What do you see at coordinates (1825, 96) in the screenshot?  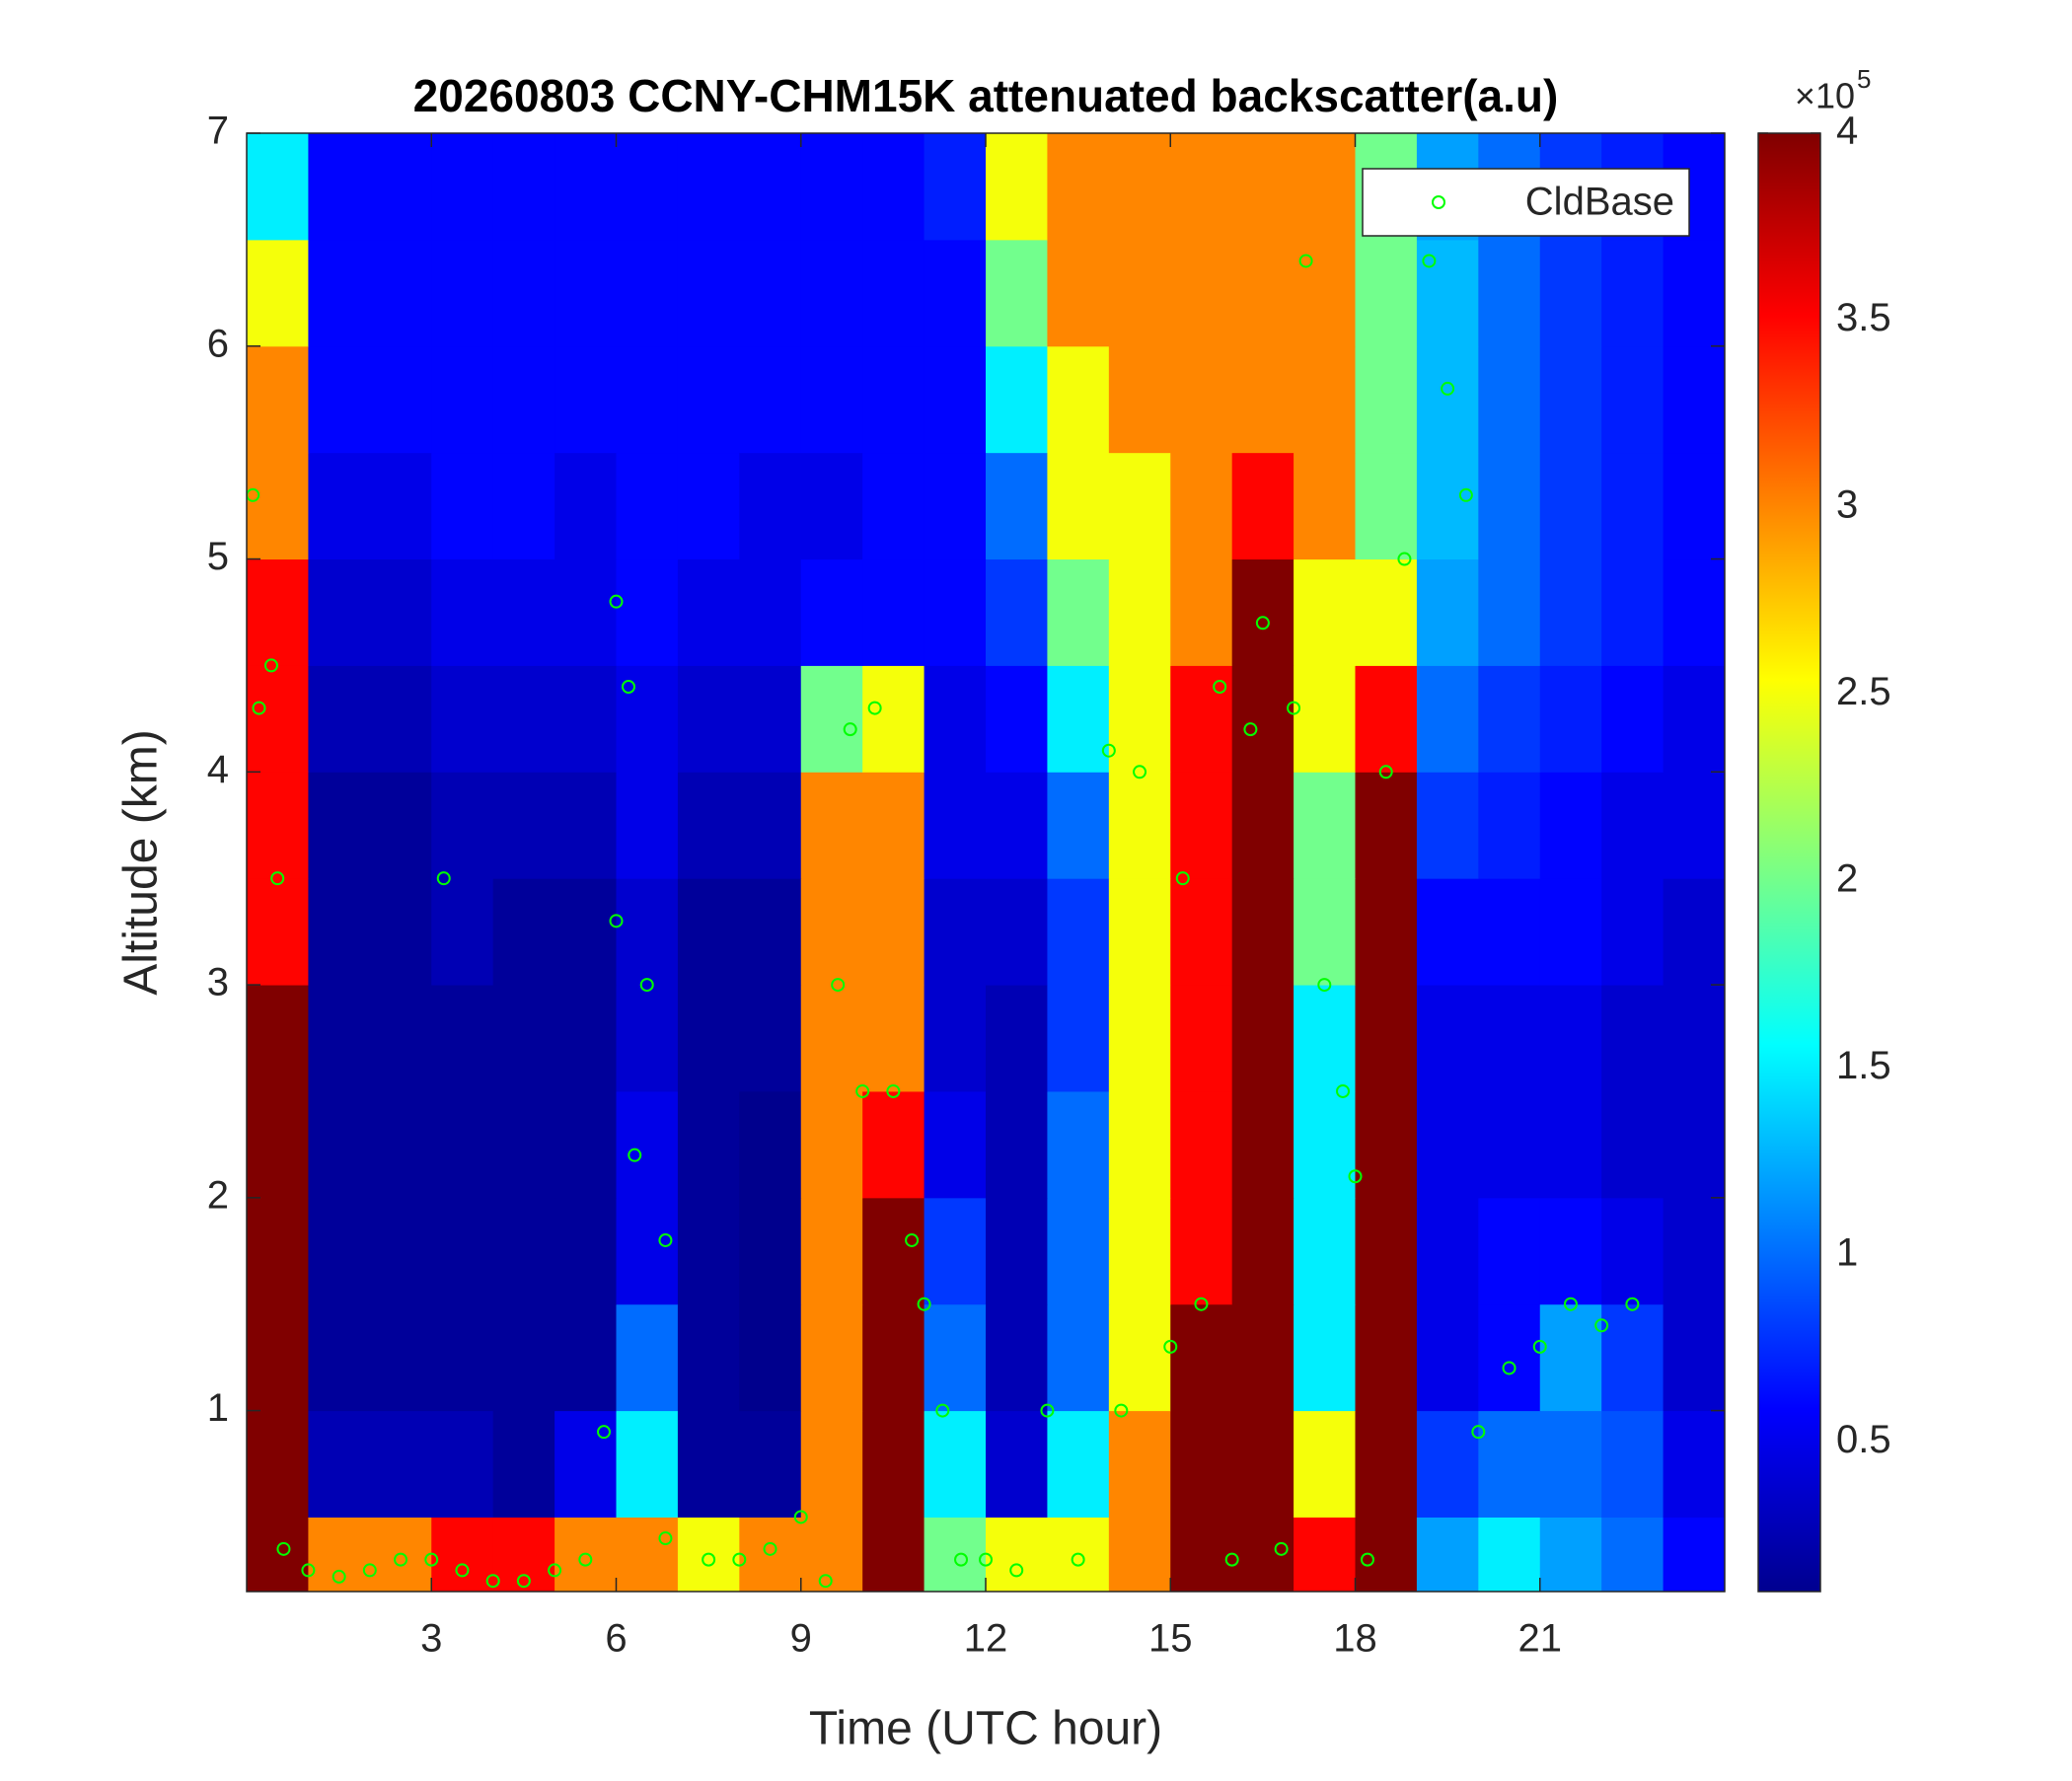 I see `colorbar-multiplier: ×10` at bounding box center [1825, 96].